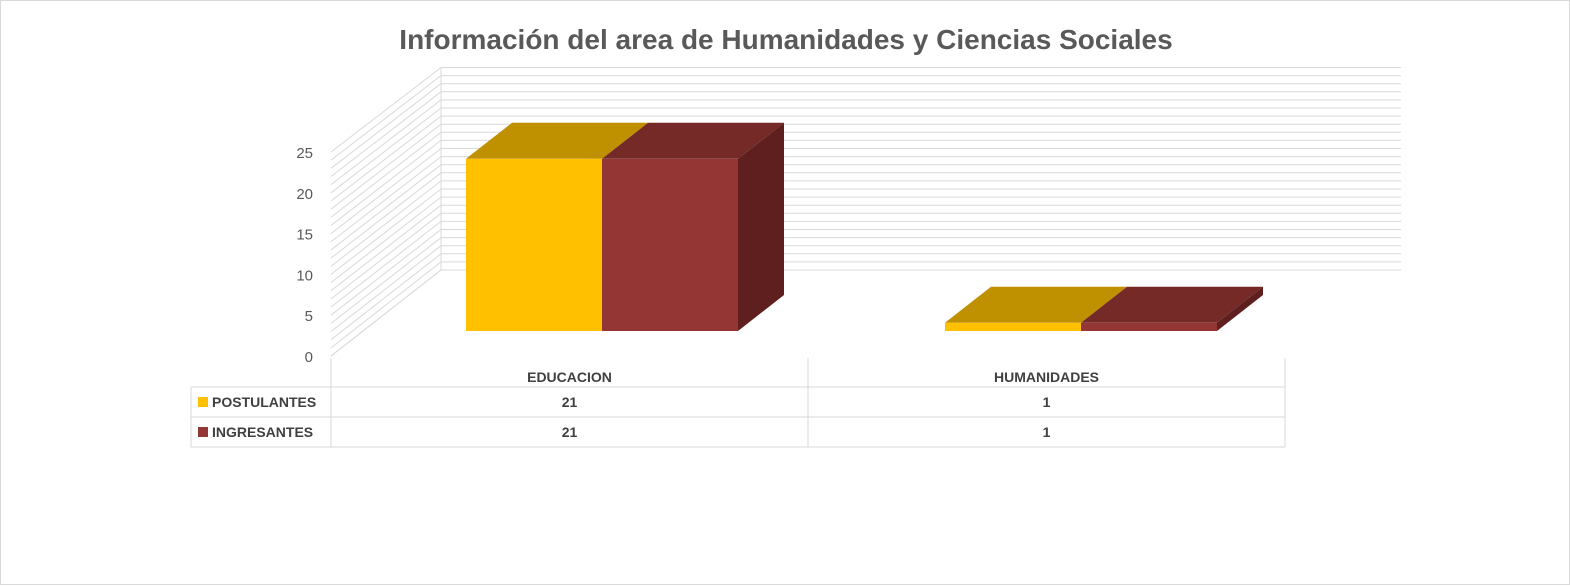  Describe the element at coordinates (304, 255) in the screenshot. I see `y-axis-ticks: 0 5 10 15 20 25` at that location.